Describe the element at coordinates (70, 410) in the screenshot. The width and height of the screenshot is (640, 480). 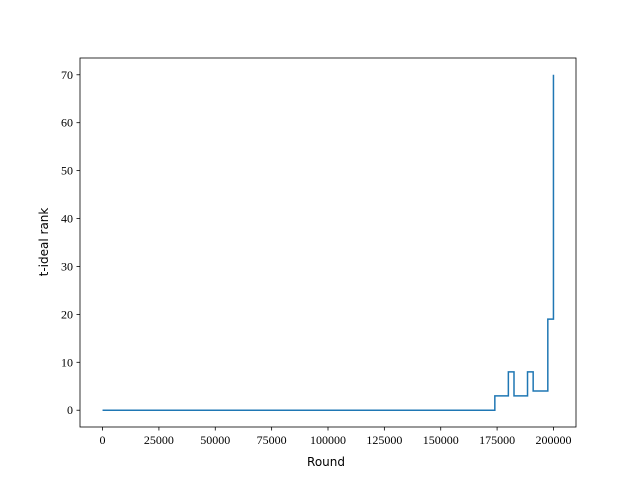
I see `y-tick-label: 0` at that location.